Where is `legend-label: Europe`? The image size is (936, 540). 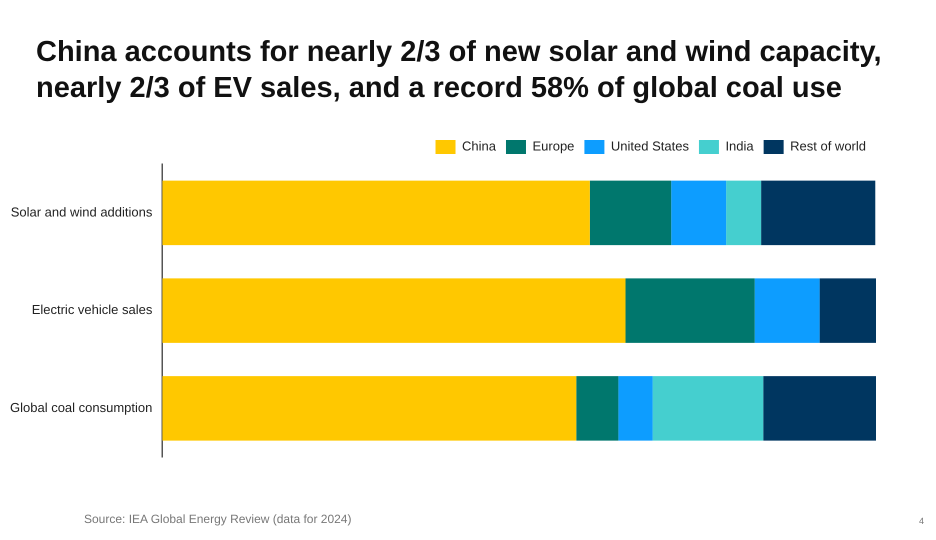
legend-label: Europe is located at coordinates (553, 146).